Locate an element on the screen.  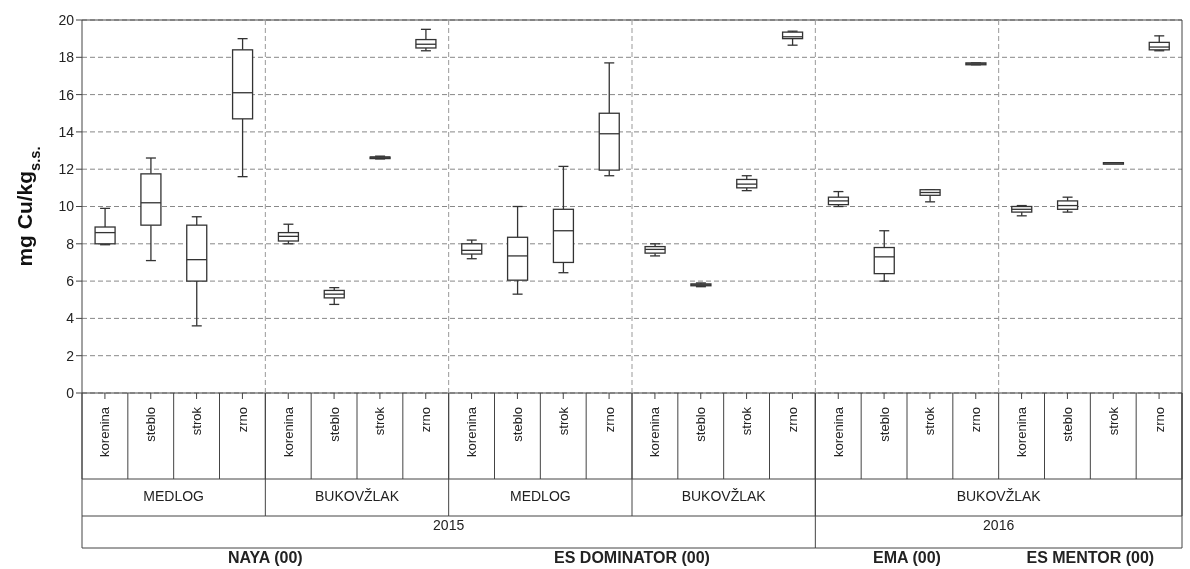
y-tick-label: 14 is located at coordinates (66, 131).